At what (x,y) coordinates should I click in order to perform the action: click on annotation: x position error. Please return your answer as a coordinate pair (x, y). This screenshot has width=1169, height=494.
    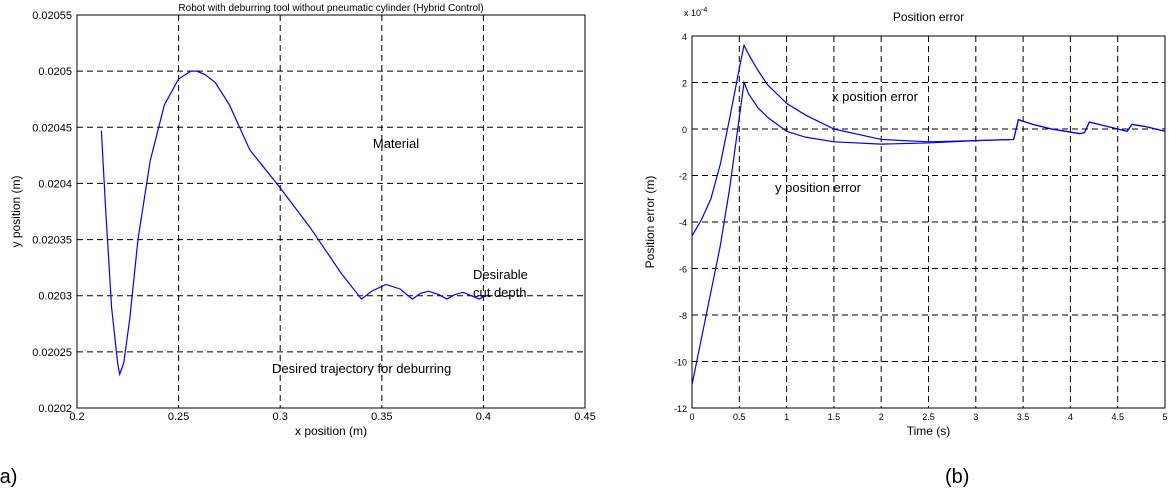
    Looking at the image, I should click on (875, 96).